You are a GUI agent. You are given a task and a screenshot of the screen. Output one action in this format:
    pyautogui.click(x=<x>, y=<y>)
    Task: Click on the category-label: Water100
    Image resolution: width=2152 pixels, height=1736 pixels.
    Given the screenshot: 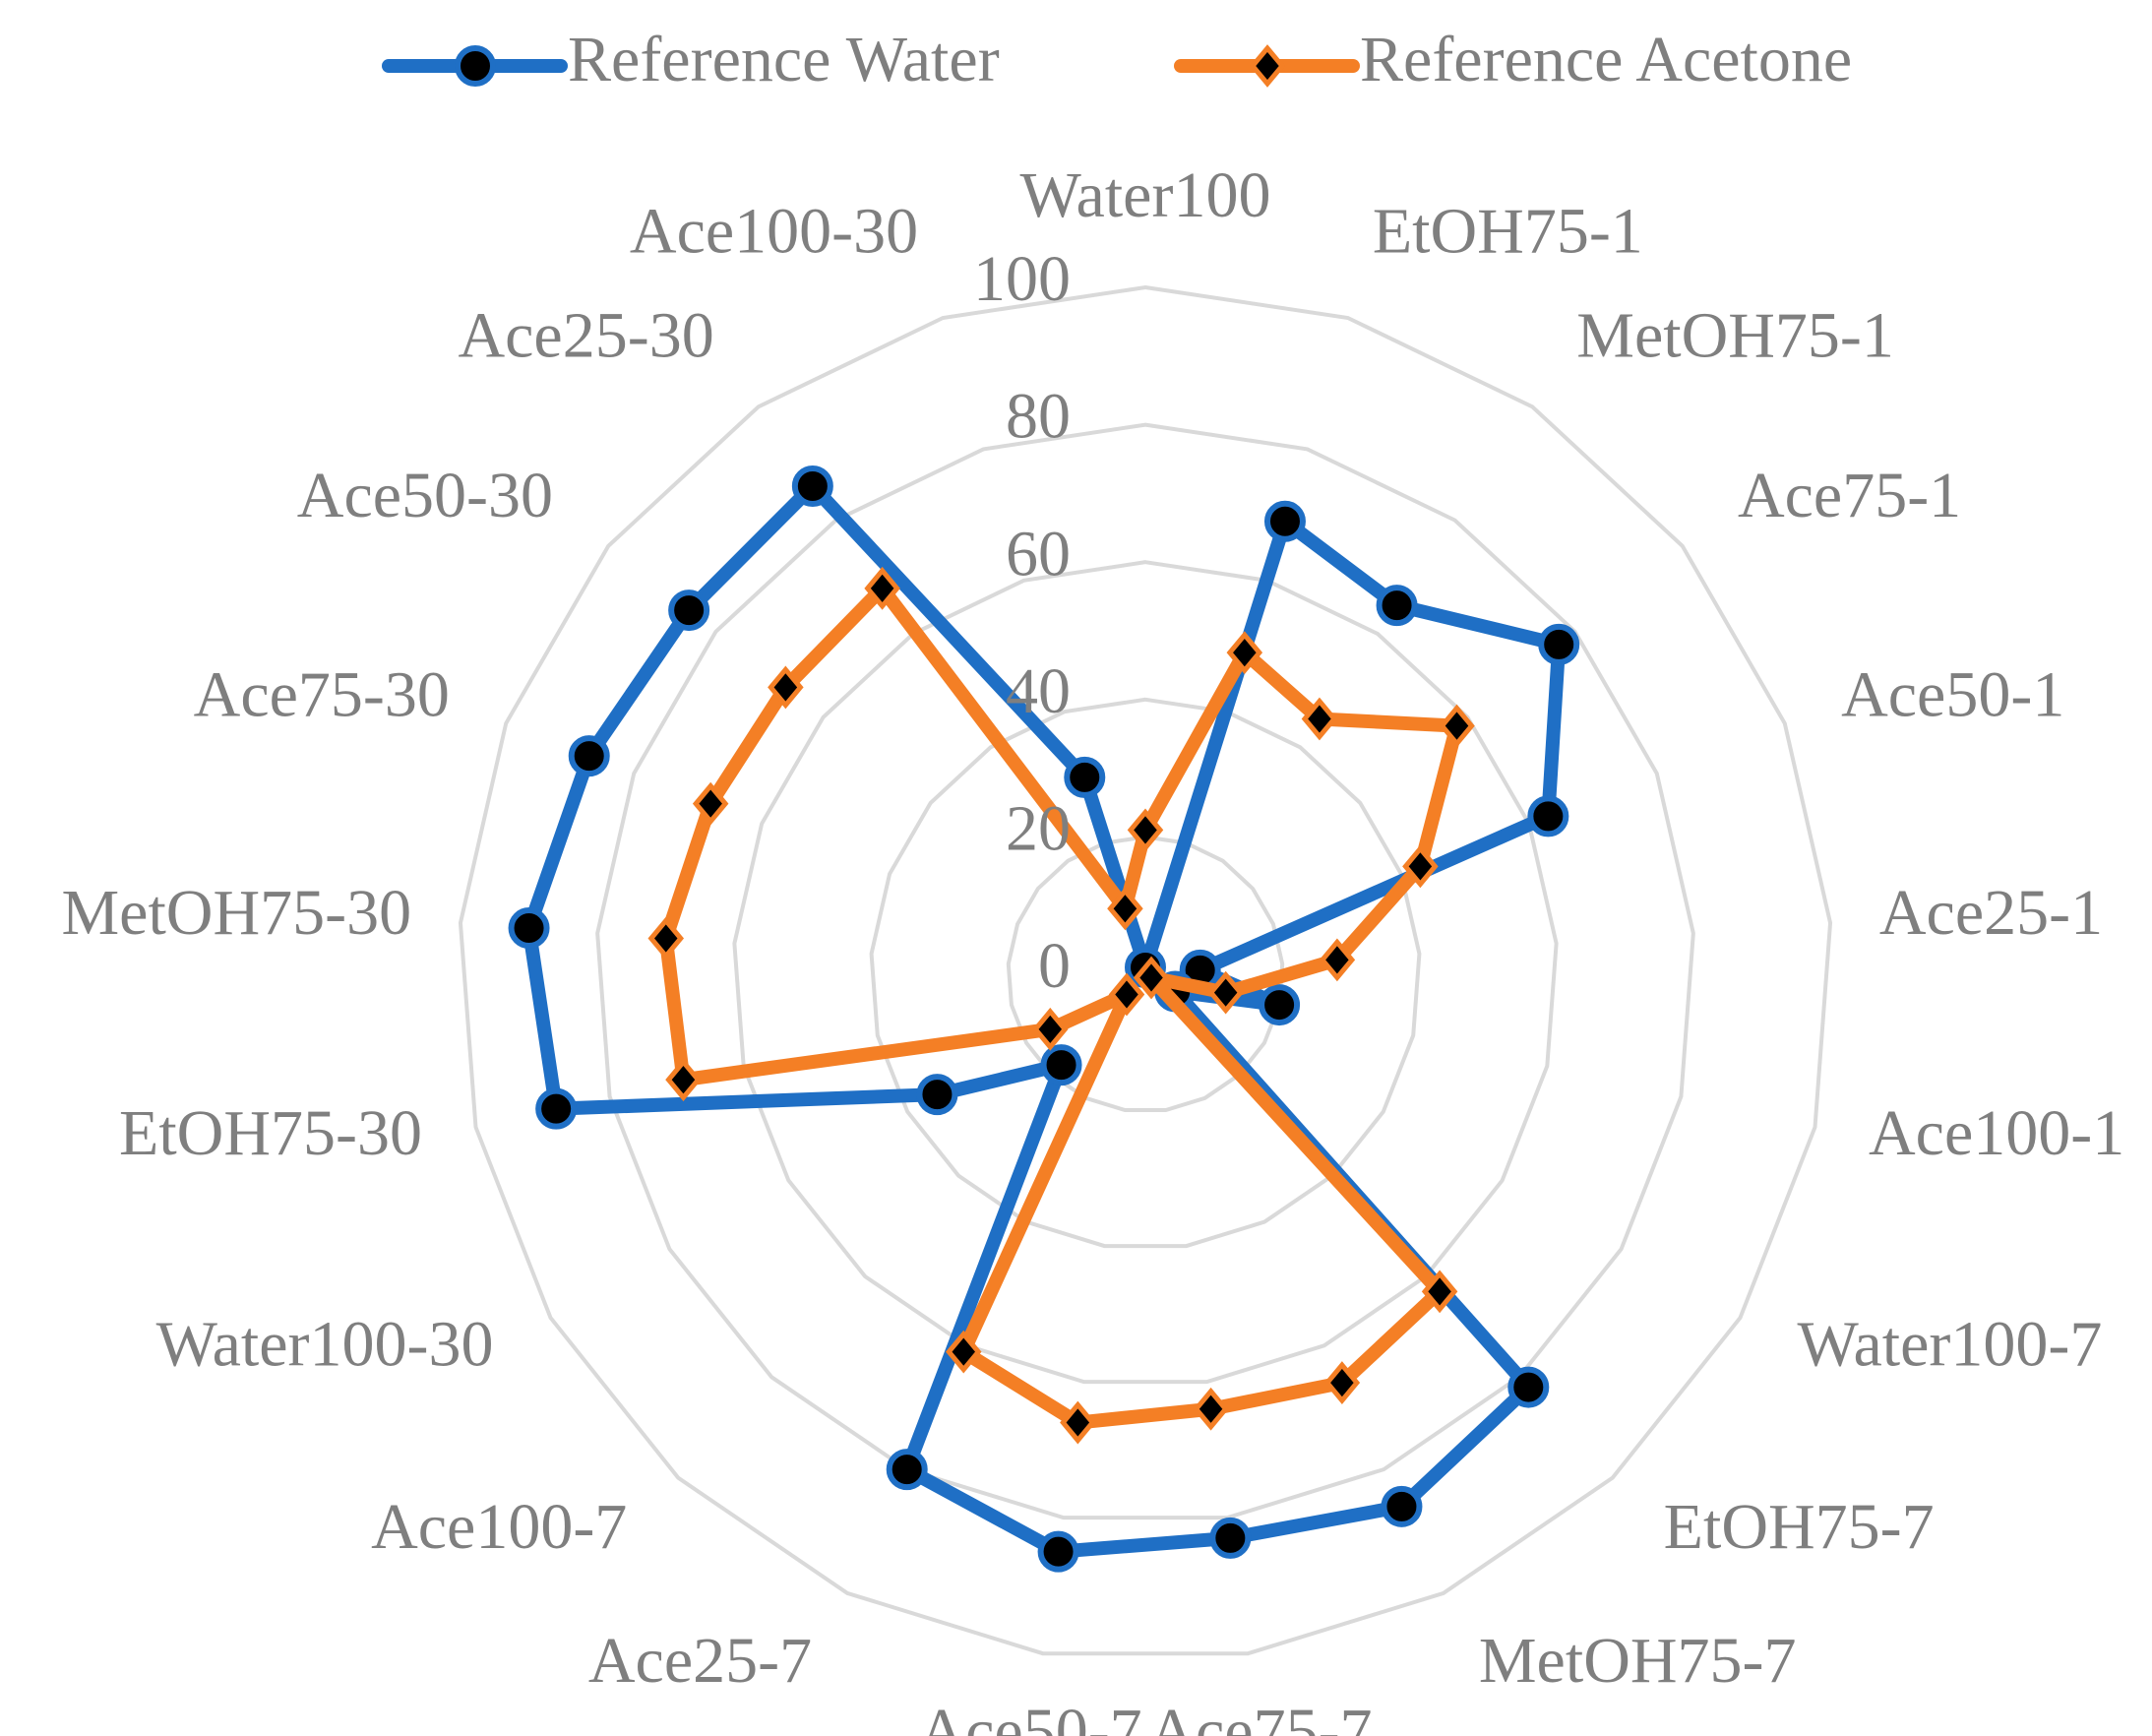 What is the action you would take?
    pyautogui.click(x=1145, y=195)
    